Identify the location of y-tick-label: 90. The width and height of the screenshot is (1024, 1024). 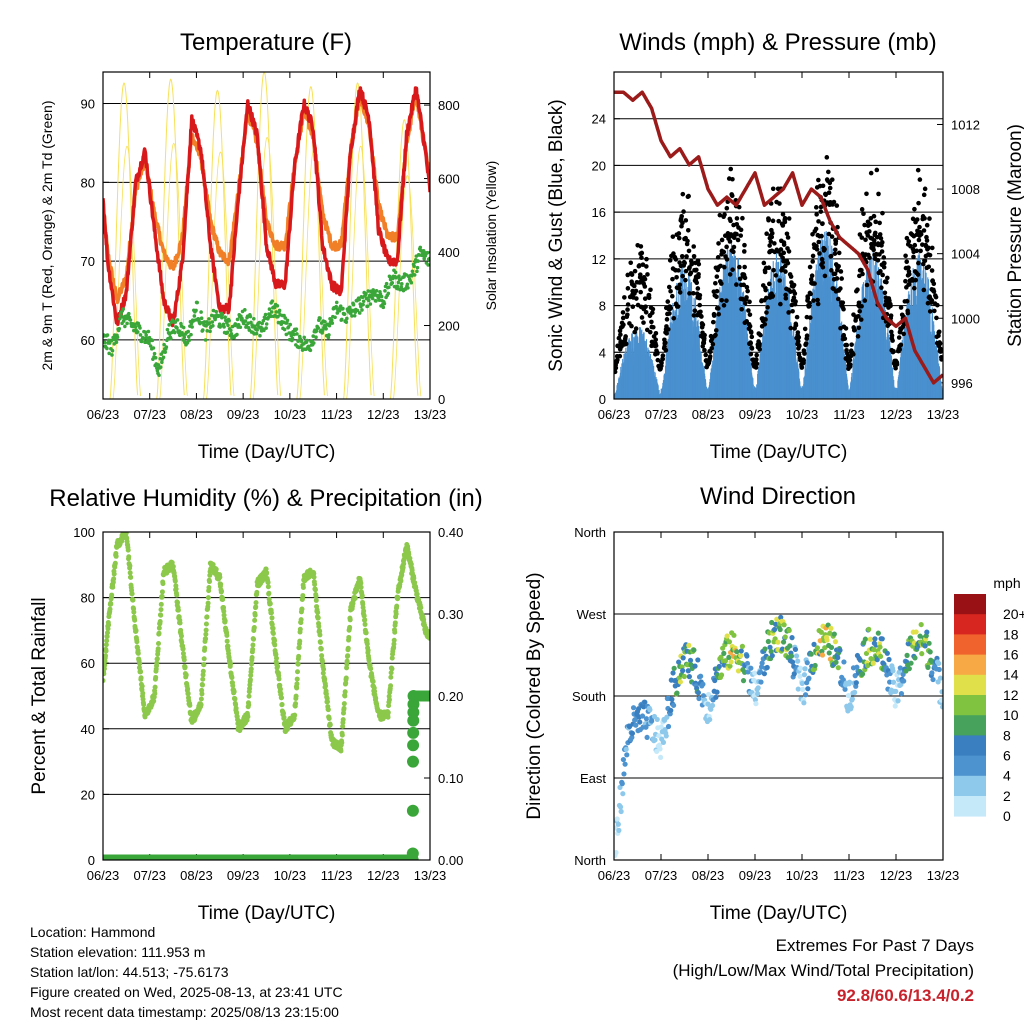
(88, 104).